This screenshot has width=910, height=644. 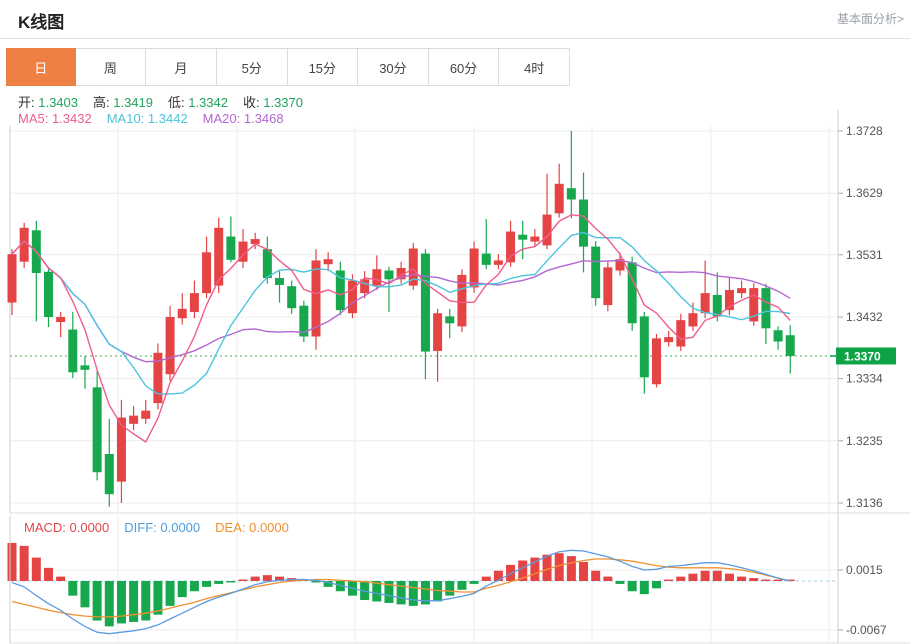 I want to click on ma-item: MA20: 1.3468, so click(x=243, y=118).